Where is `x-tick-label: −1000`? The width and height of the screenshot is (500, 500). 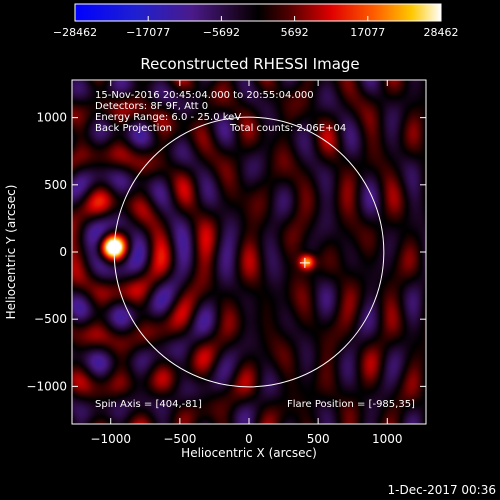
x-tick-label: −1000 is located at coordinates (110, 439).